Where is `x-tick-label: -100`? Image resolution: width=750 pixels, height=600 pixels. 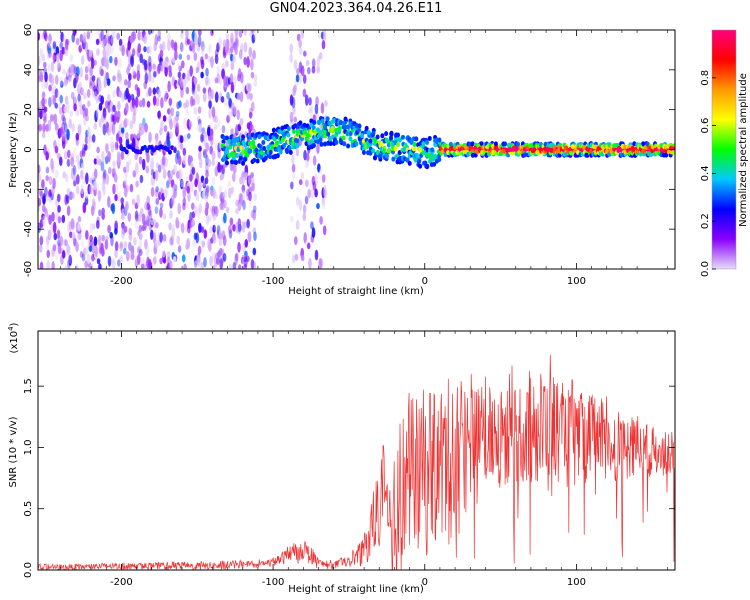
x-tick-label: -100 is located at coordinates (273, 582).